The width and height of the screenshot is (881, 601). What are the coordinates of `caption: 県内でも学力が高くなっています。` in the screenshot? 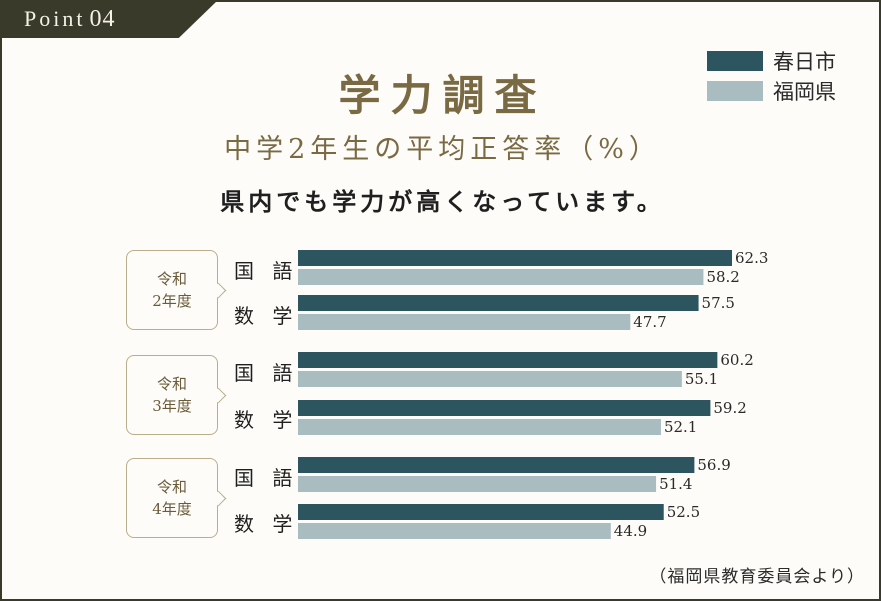 It's located at (442, 201).